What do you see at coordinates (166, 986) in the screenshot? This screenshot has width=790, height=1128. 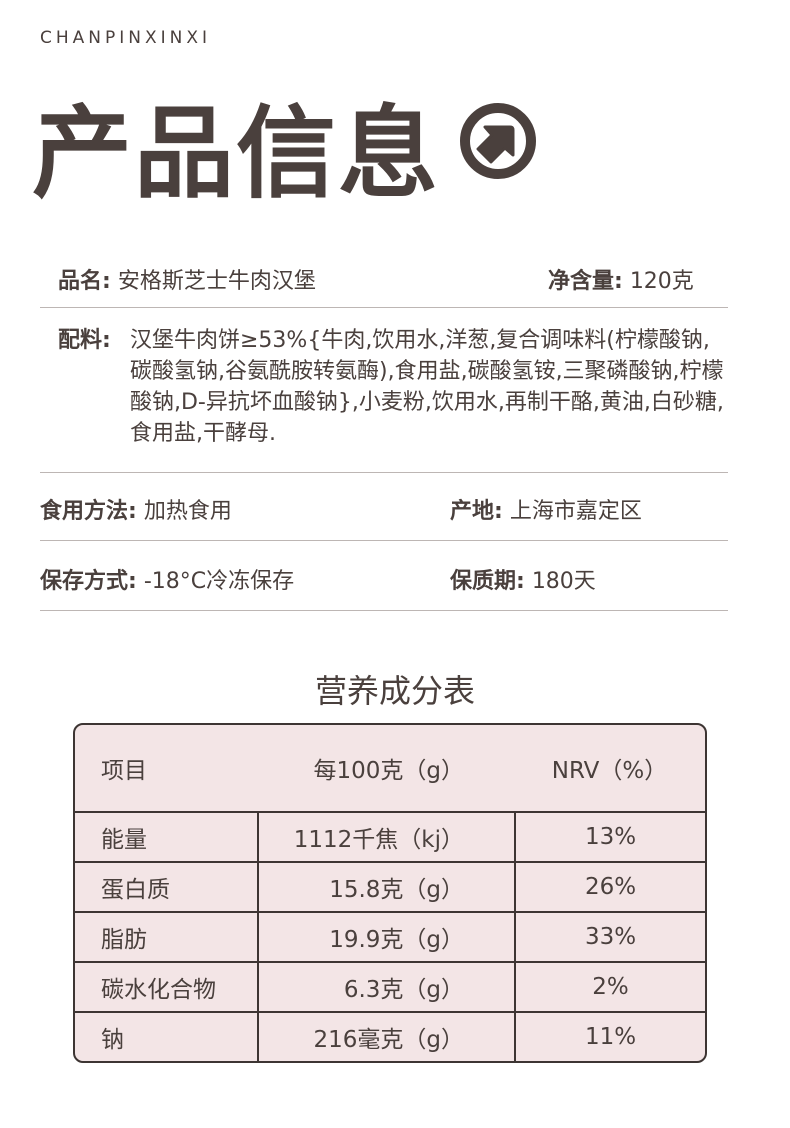 I see `nutrient-name: 碳水化合物` at bounding box center [166, 986].